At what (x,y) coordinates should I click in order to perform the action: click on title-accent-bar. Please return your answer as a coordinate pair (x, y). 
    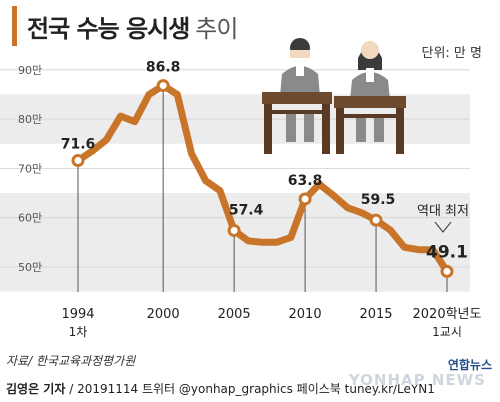
    Looking at the image, I should click on (14, 26).